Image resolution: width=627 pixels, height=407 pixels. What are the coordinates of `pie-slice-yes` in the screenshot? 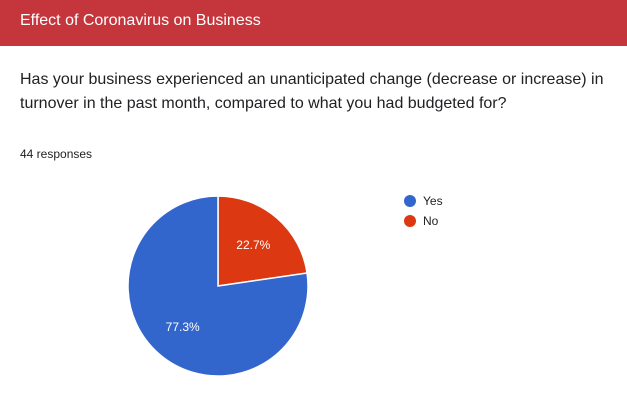 It's located at (218, 286).